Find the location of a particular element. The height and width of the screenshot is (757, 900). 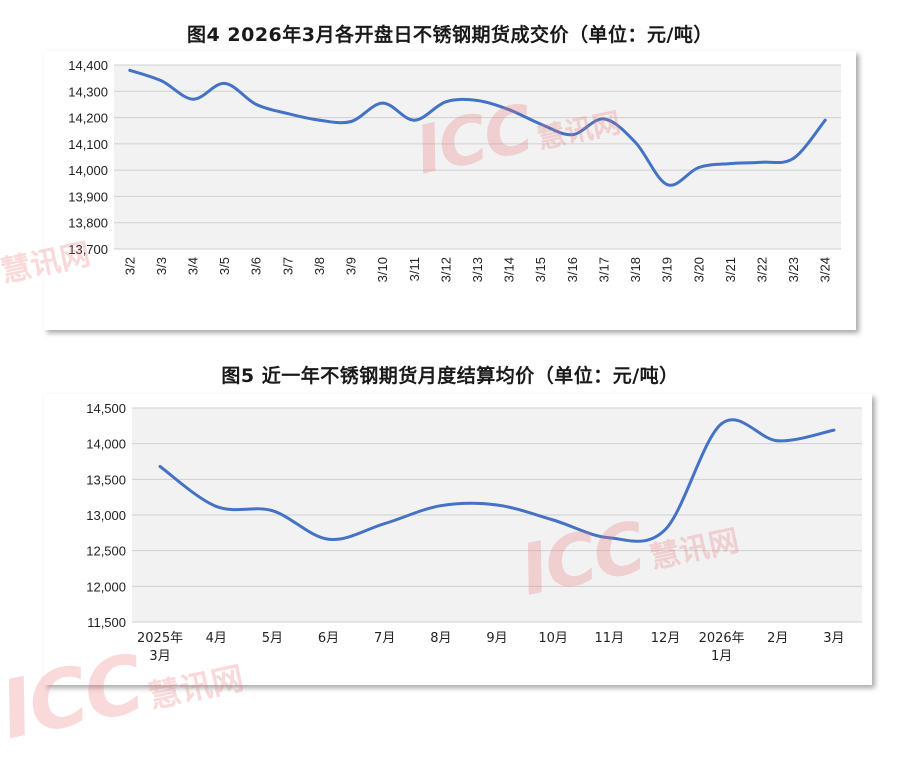

x-tick-label: 1月 is located at coordinates (721, 656).